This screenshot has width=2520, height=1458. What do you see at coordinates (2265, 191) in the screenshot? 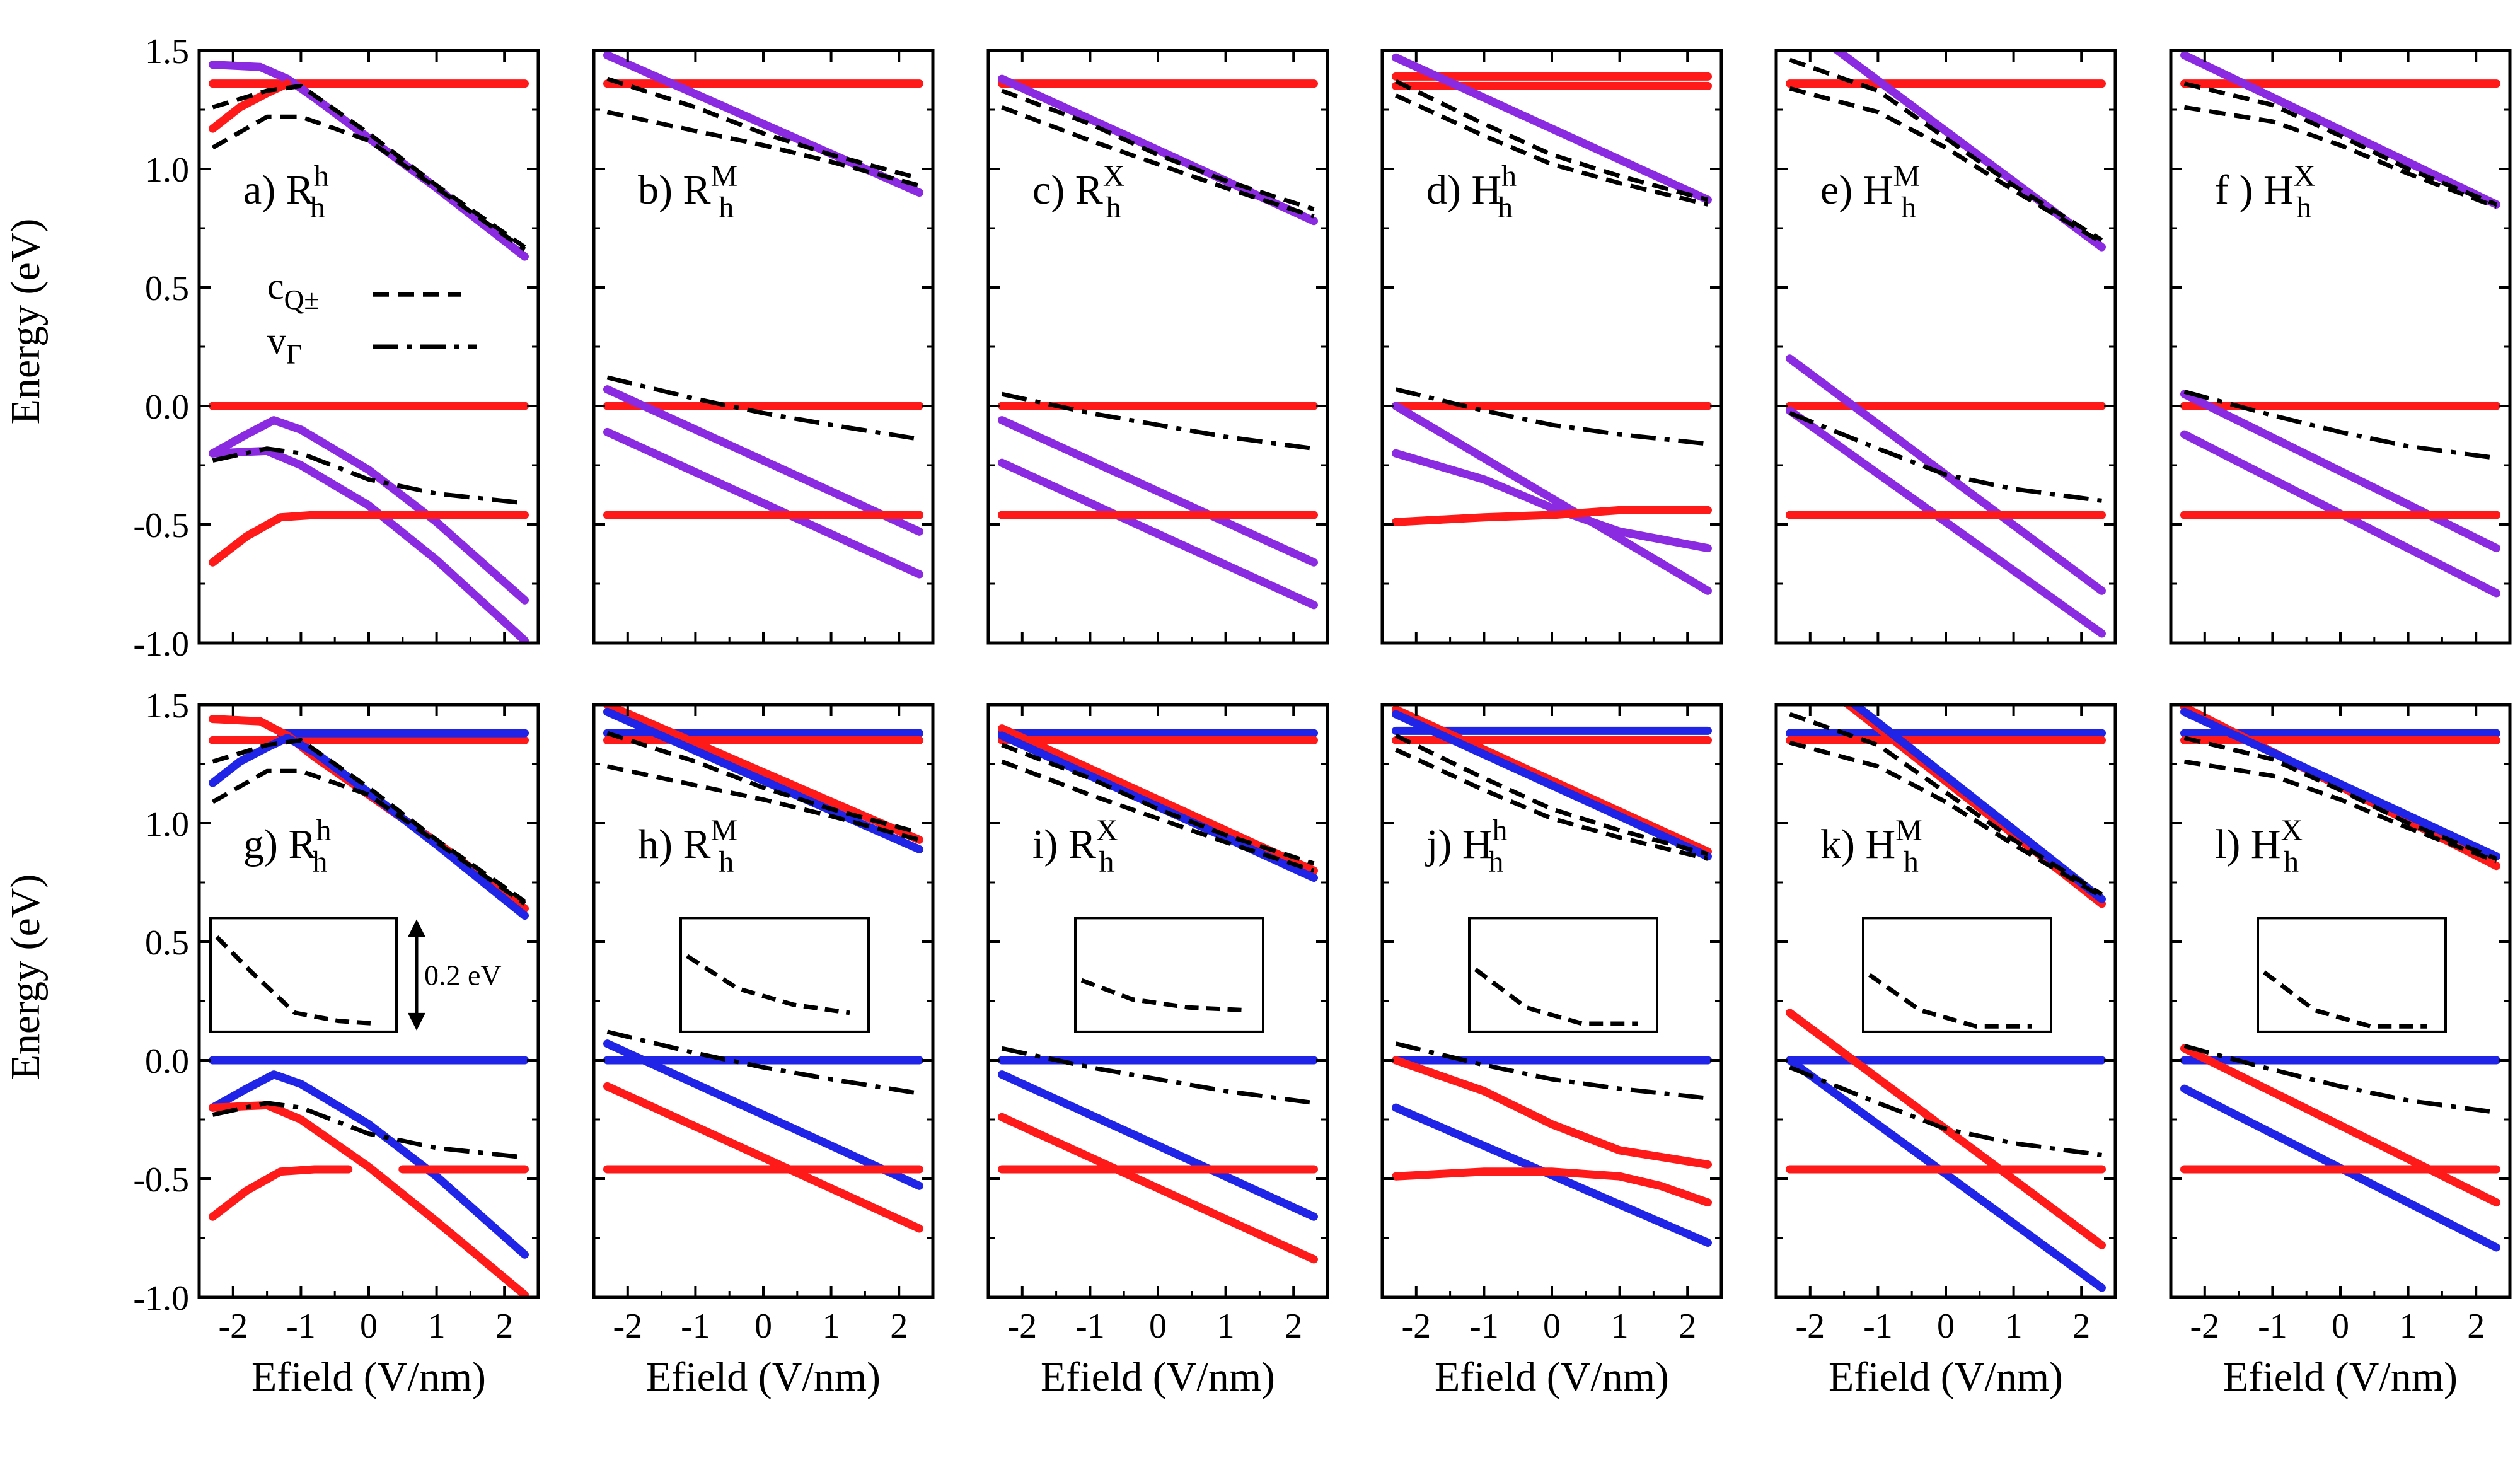
I see `panel-label: f ) HX h` at bounding box center [2265, 191].